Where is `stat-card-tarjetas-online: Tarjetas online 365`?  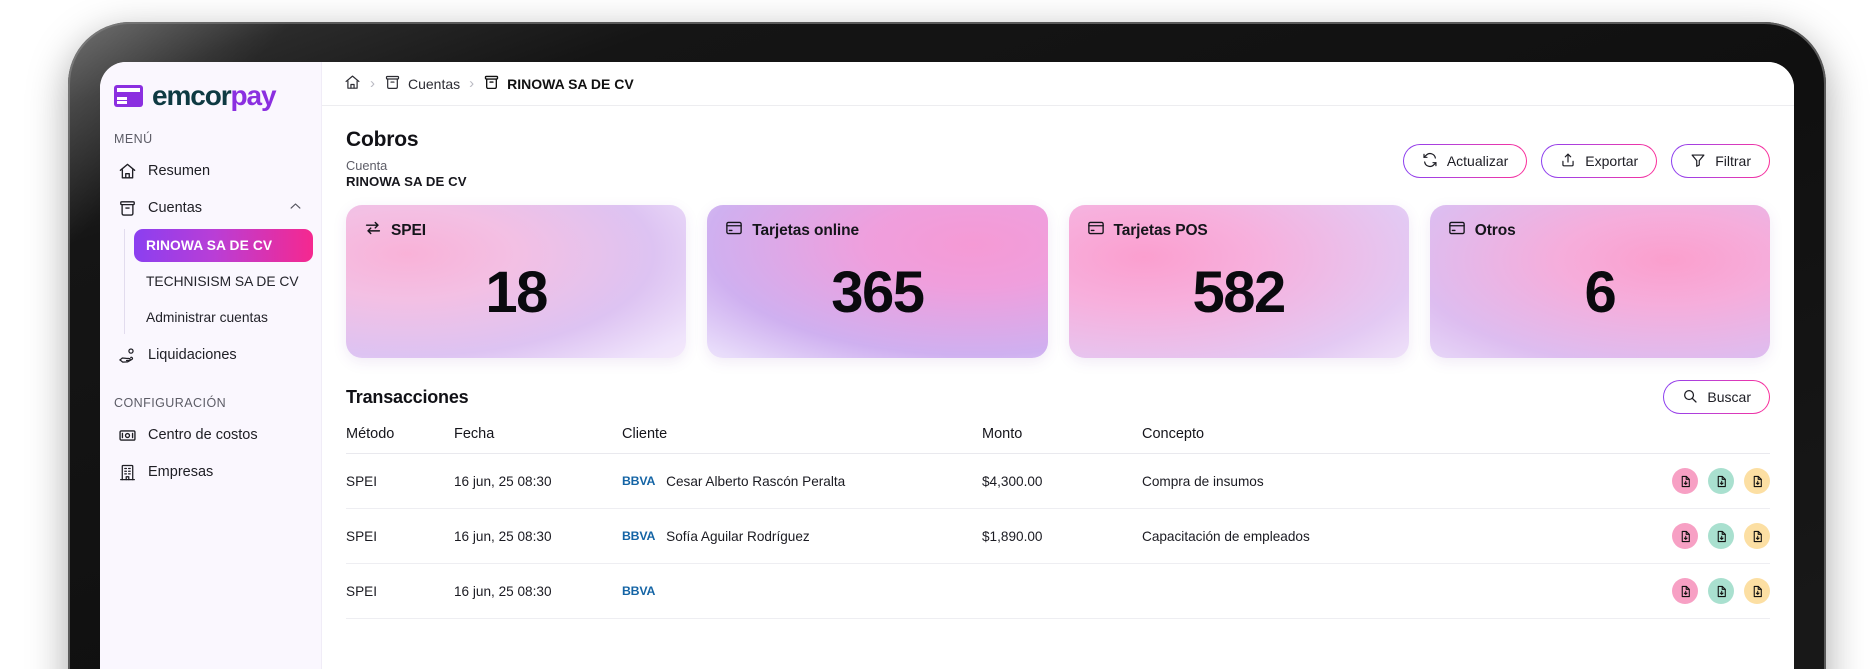
stat-card-tarjetas-online: Tarjetas online 365 is located at coordinates (877, 281).